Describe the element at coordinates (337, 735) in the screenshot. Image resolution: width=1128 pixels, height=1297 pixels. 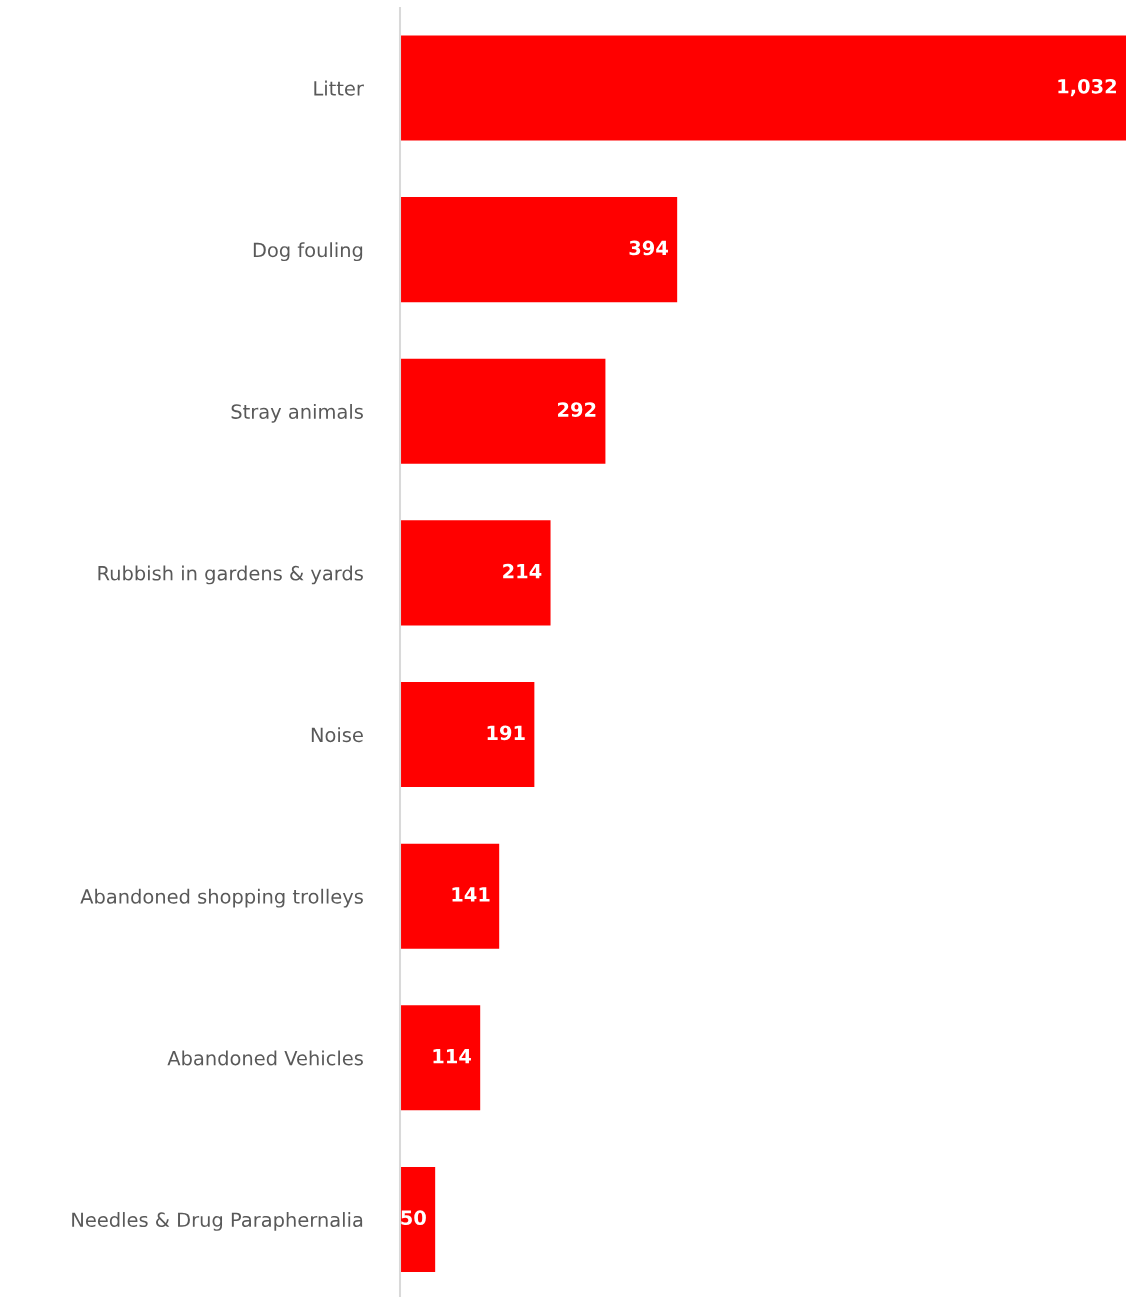
I see `y-tick-label: Noise` at that location.